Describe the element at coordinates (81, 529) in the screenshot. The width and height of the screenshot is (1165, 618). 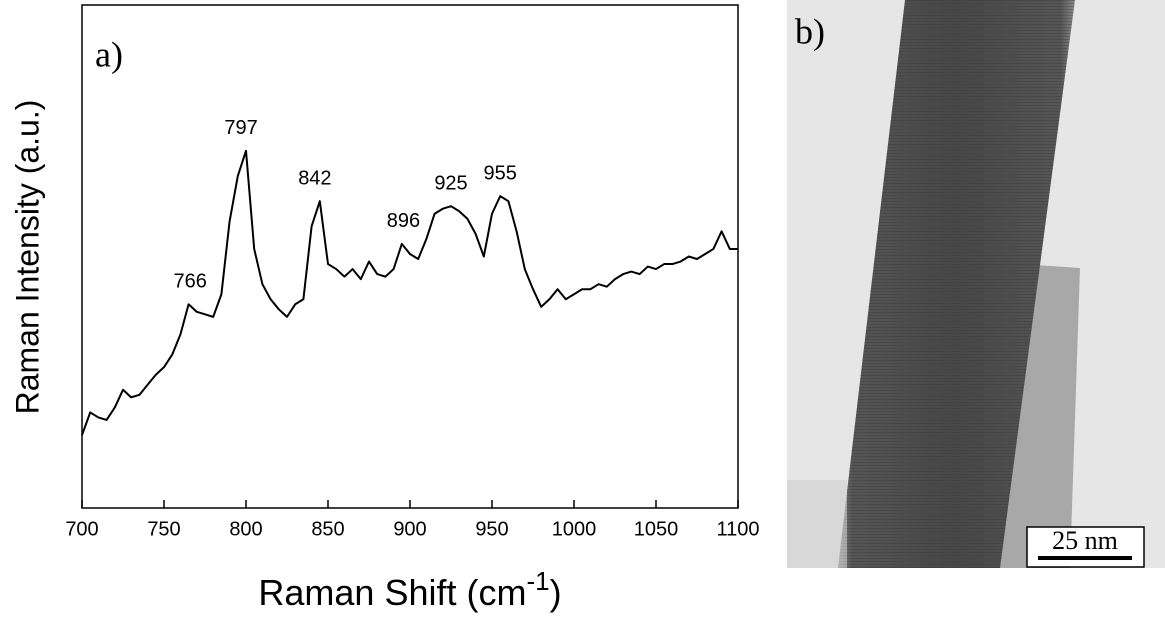
I see `x-tick-label: 700` at that location.